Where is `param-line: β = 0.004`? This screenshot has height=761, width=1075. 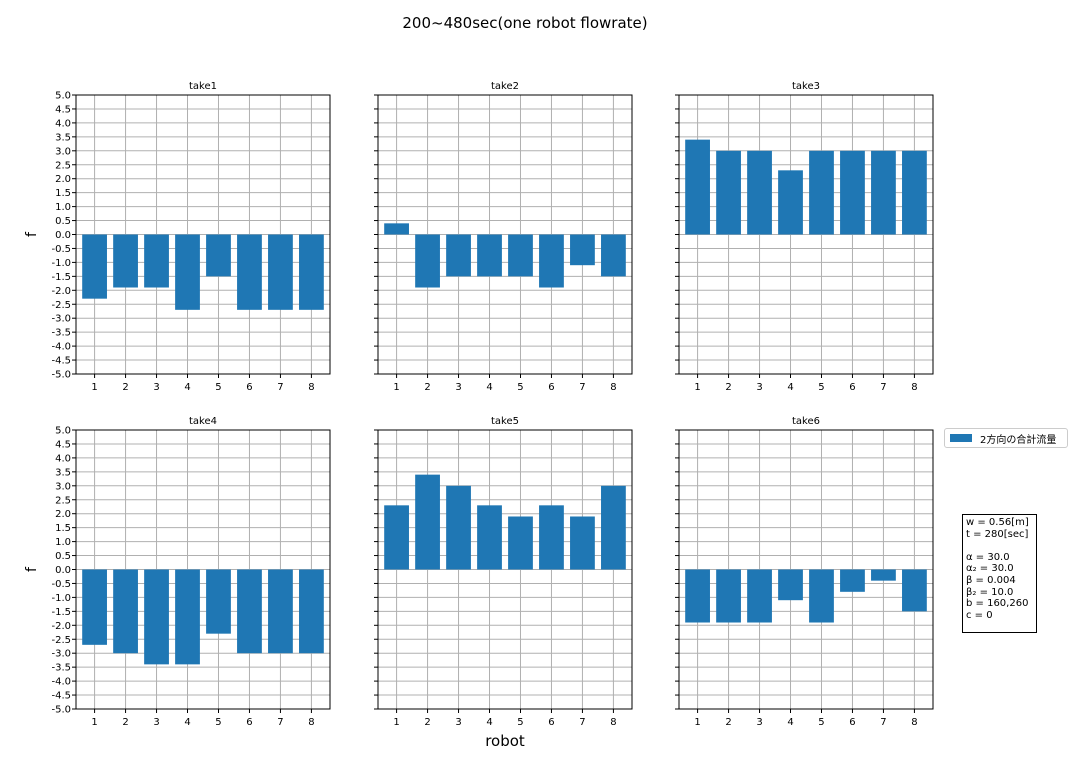
param-line: β = 0.004 is located at coordinates (991, 580).